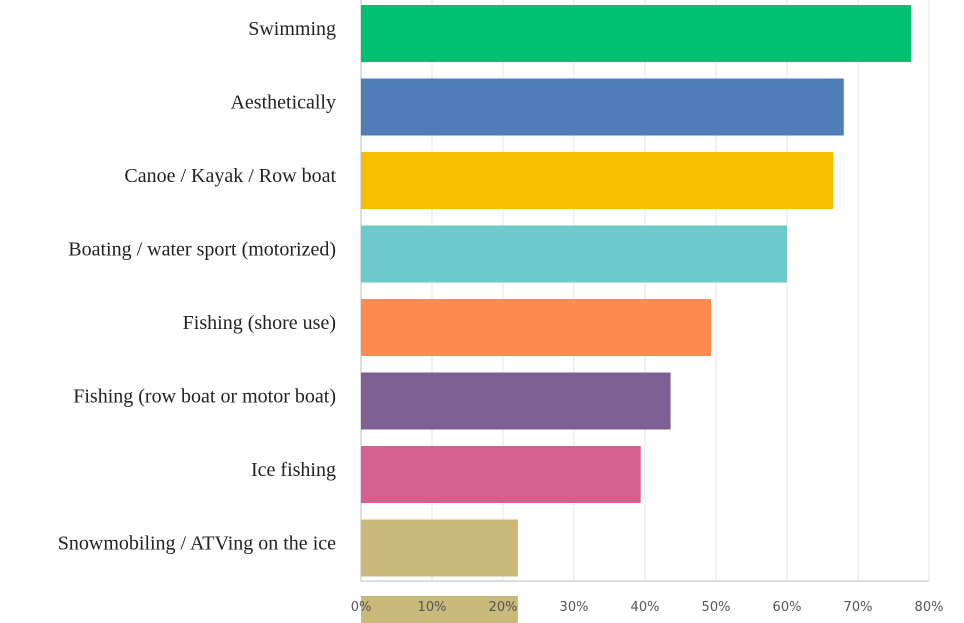 The height and width of the screenshot is (623, 964). I want to click on x-axis-ticks: 0% 10% 20% 30% 40% 50% 60% 70% 80%, so click(647, 607).